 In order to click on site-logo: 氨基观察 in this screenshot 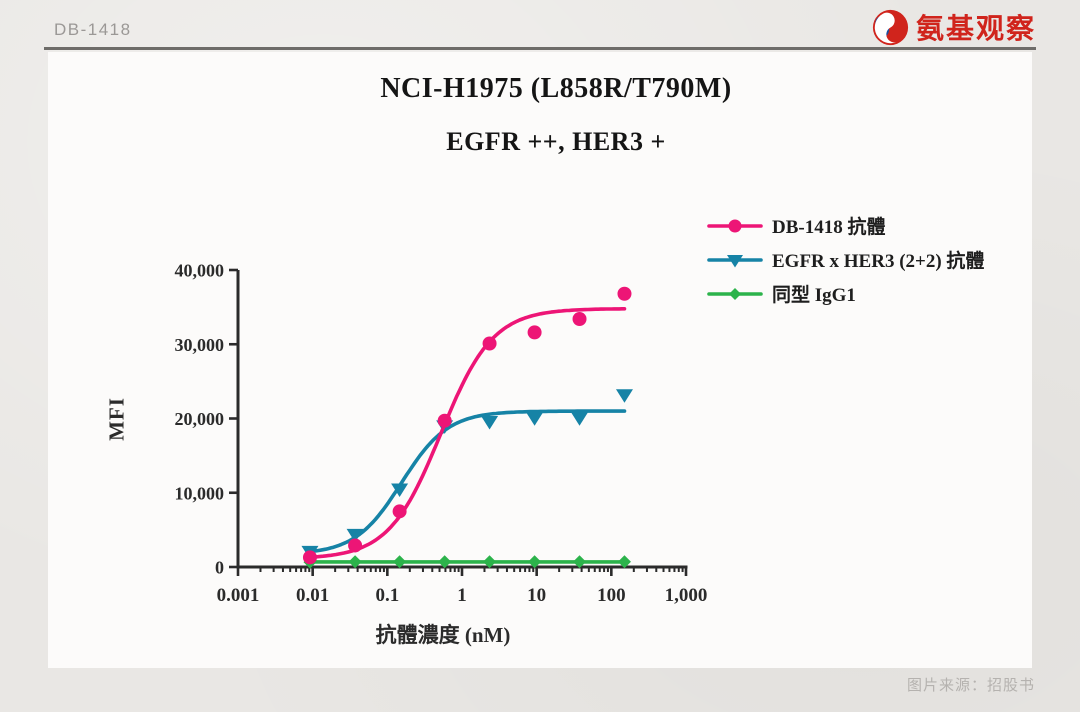, I will do `click(954, 27)`.